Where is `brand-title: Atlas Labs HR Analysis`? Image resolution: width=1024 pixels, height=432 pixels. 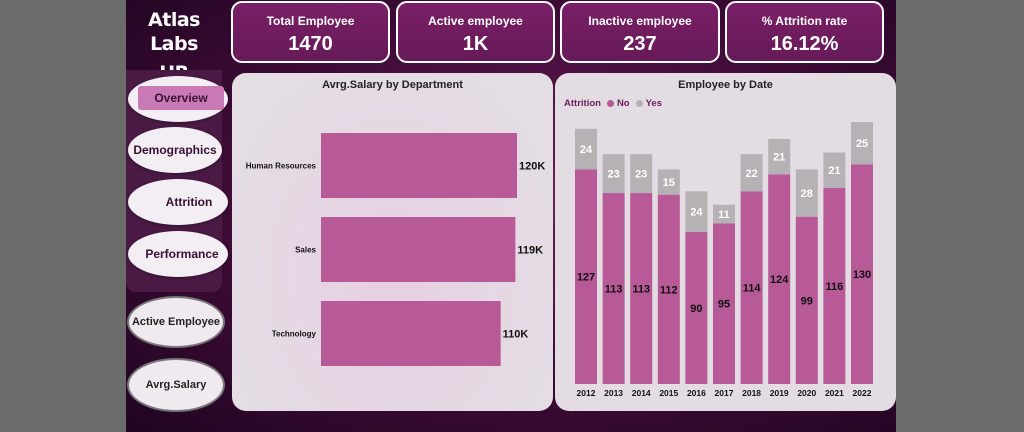
brand-title: Atlas Labs HR Analysis is located at coordinates (174, 54).